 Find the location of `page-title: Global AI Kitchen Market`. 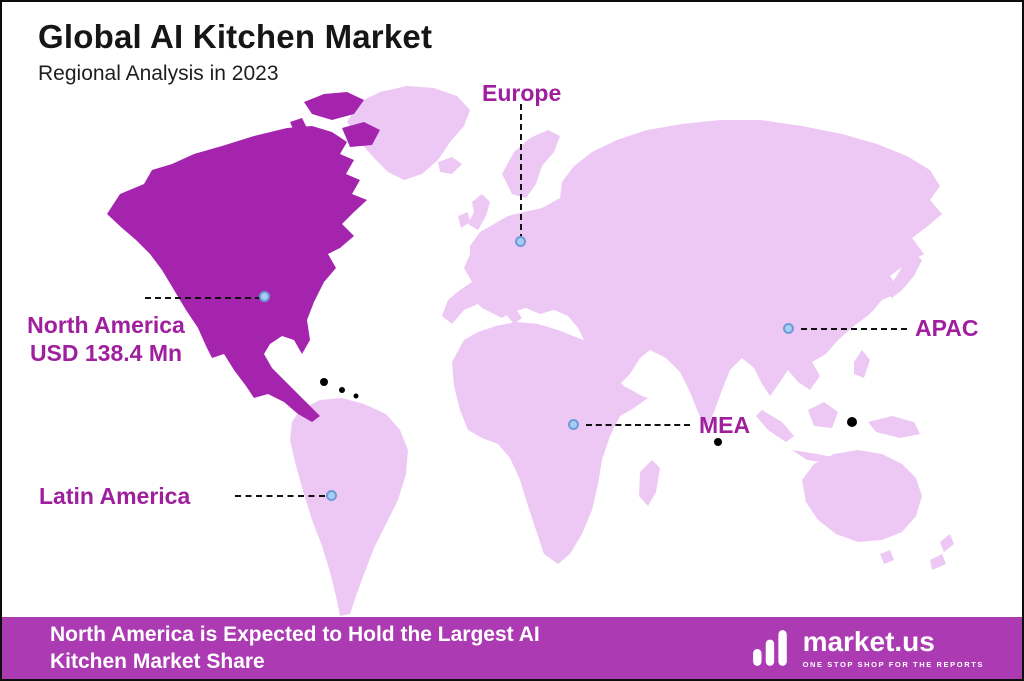

page-title: Global AI Kitchen Market is located at coordinates (235, 36).